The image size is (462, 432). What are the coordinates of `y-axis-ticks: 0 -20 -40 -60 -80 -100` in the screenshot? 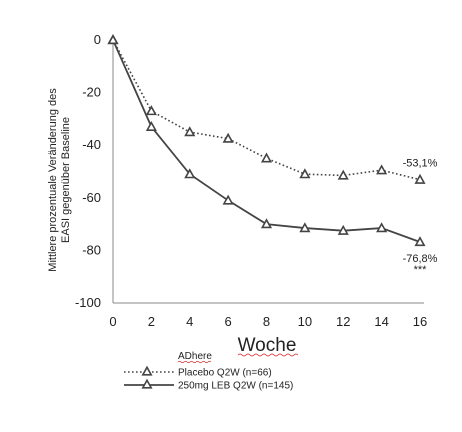 It's located at (88, 171).